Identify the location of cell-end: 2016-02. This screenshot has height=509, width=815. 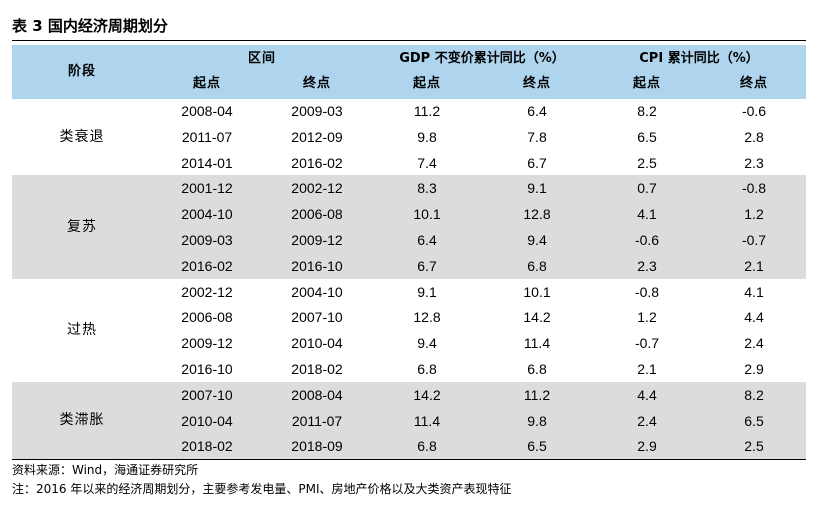
(317, 162).